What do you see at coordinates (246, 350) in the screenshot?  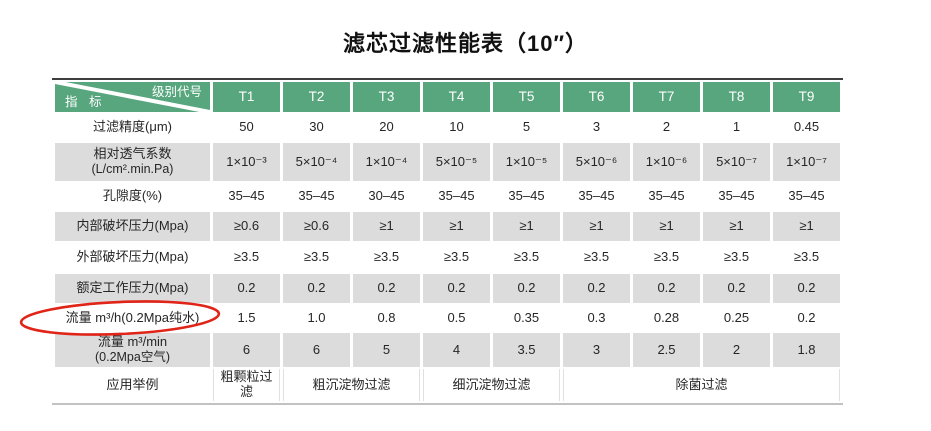 I see `cell-value: 6` at bounding box center [246, 350].